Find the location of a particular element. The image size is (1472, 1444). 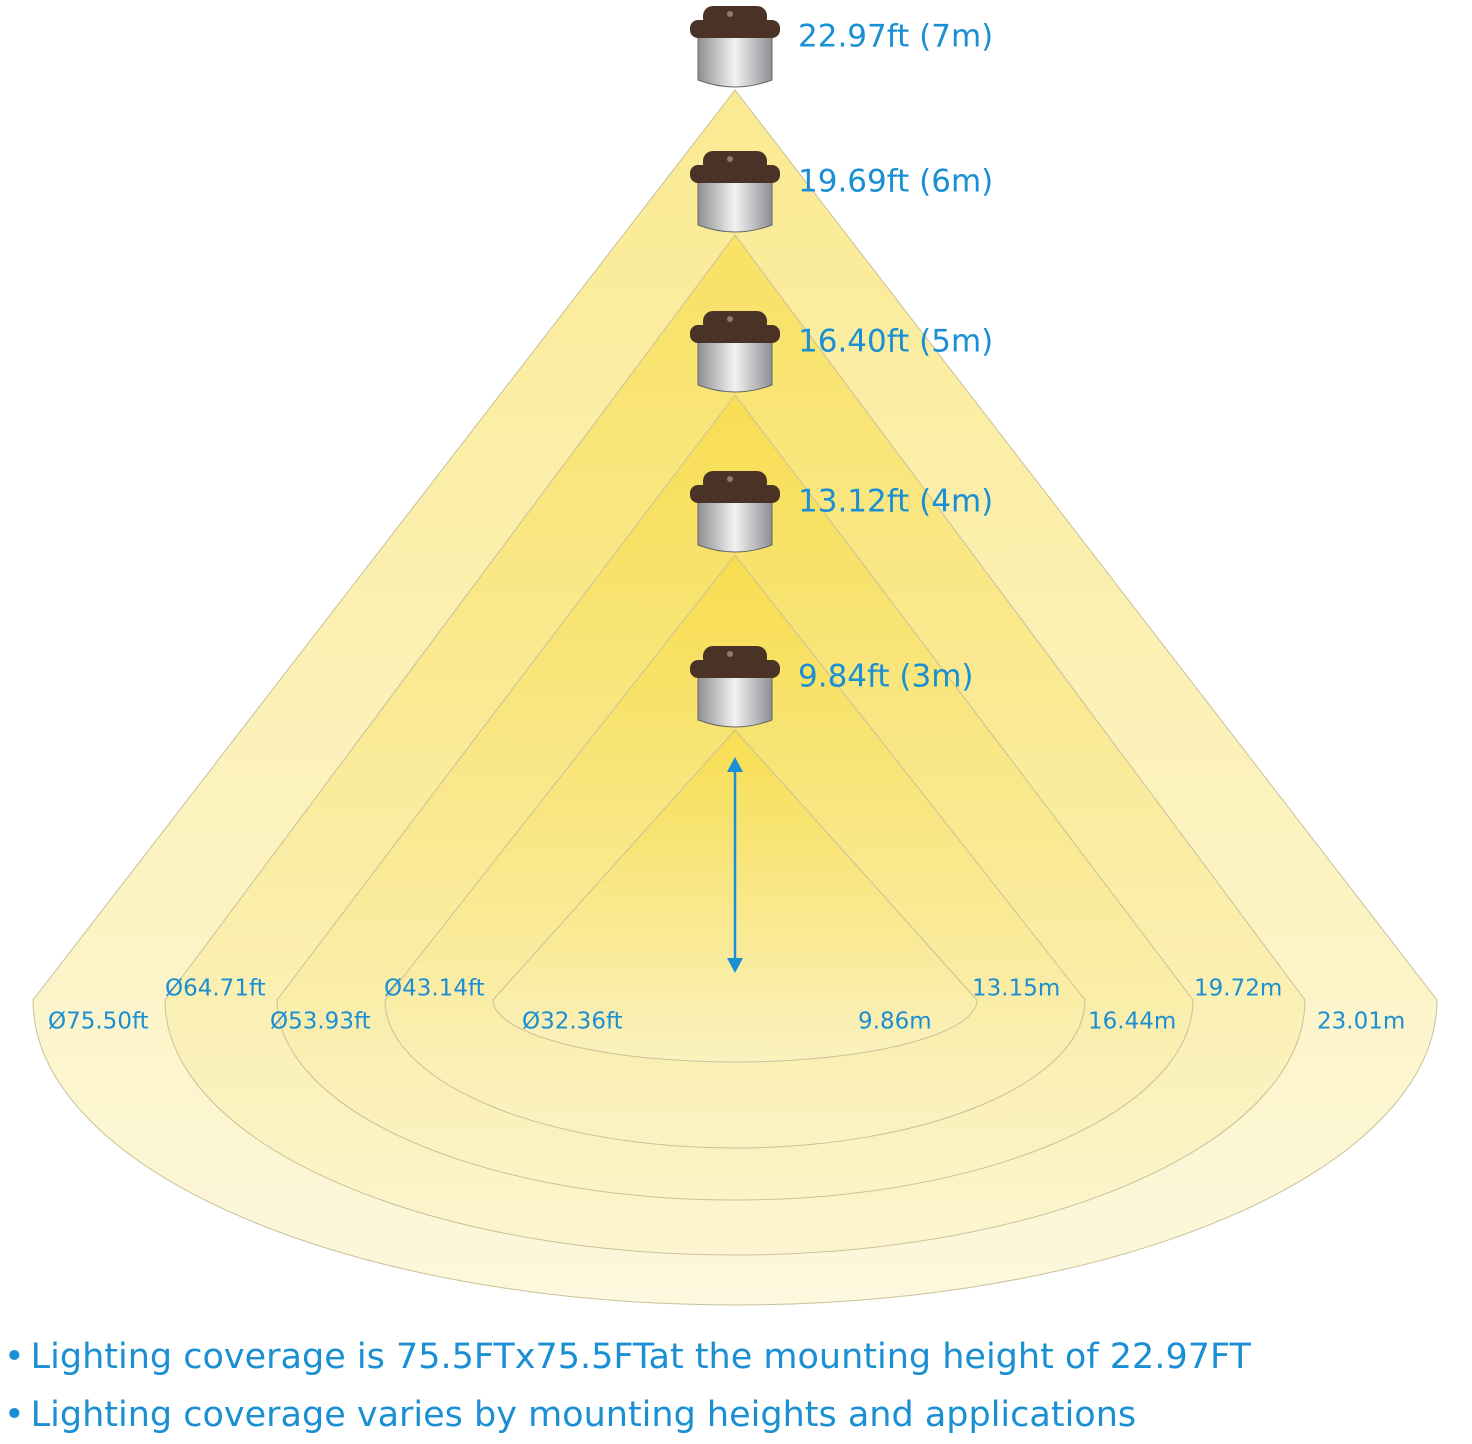

height-label: 9.84ft (3m) is located at coordinates (886, 677).